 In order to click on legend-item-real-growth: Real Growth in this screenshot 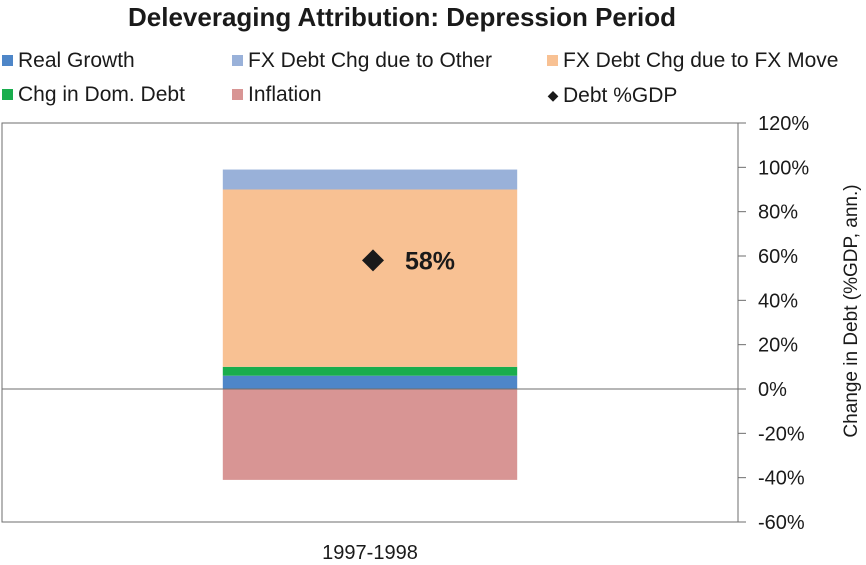, I will do `click(68, 61)`.